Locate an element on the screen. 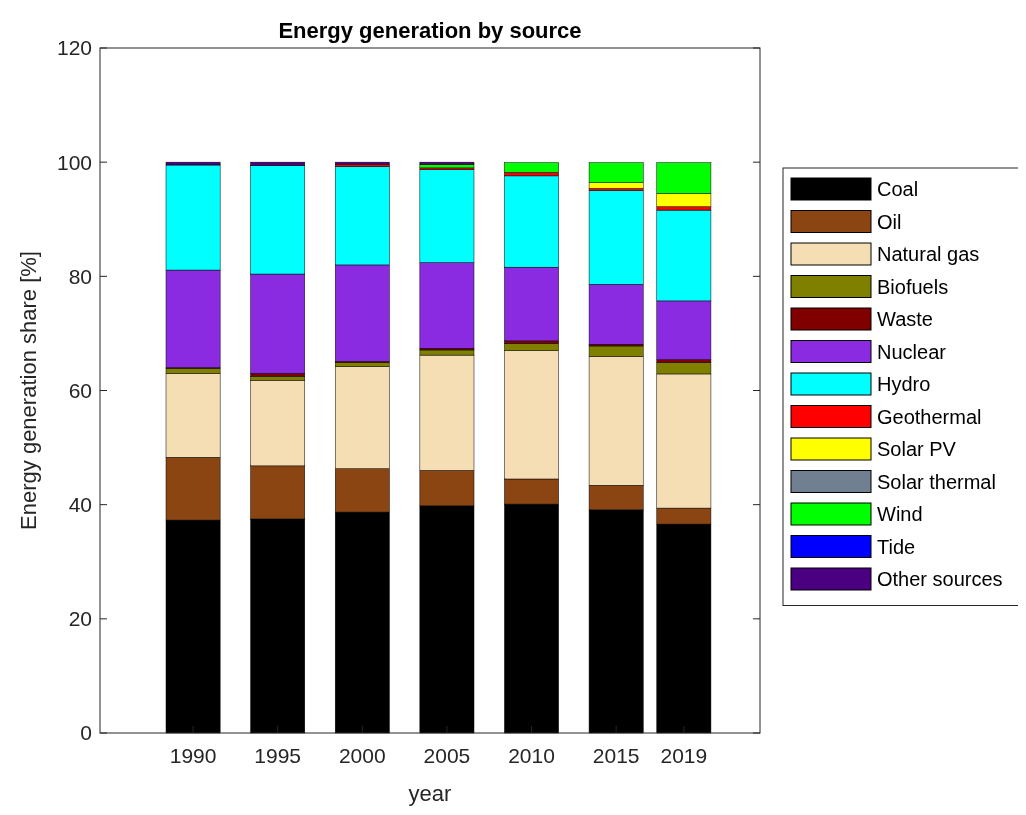  x-tick-label: 1995 is located at coordinates (278, 755).